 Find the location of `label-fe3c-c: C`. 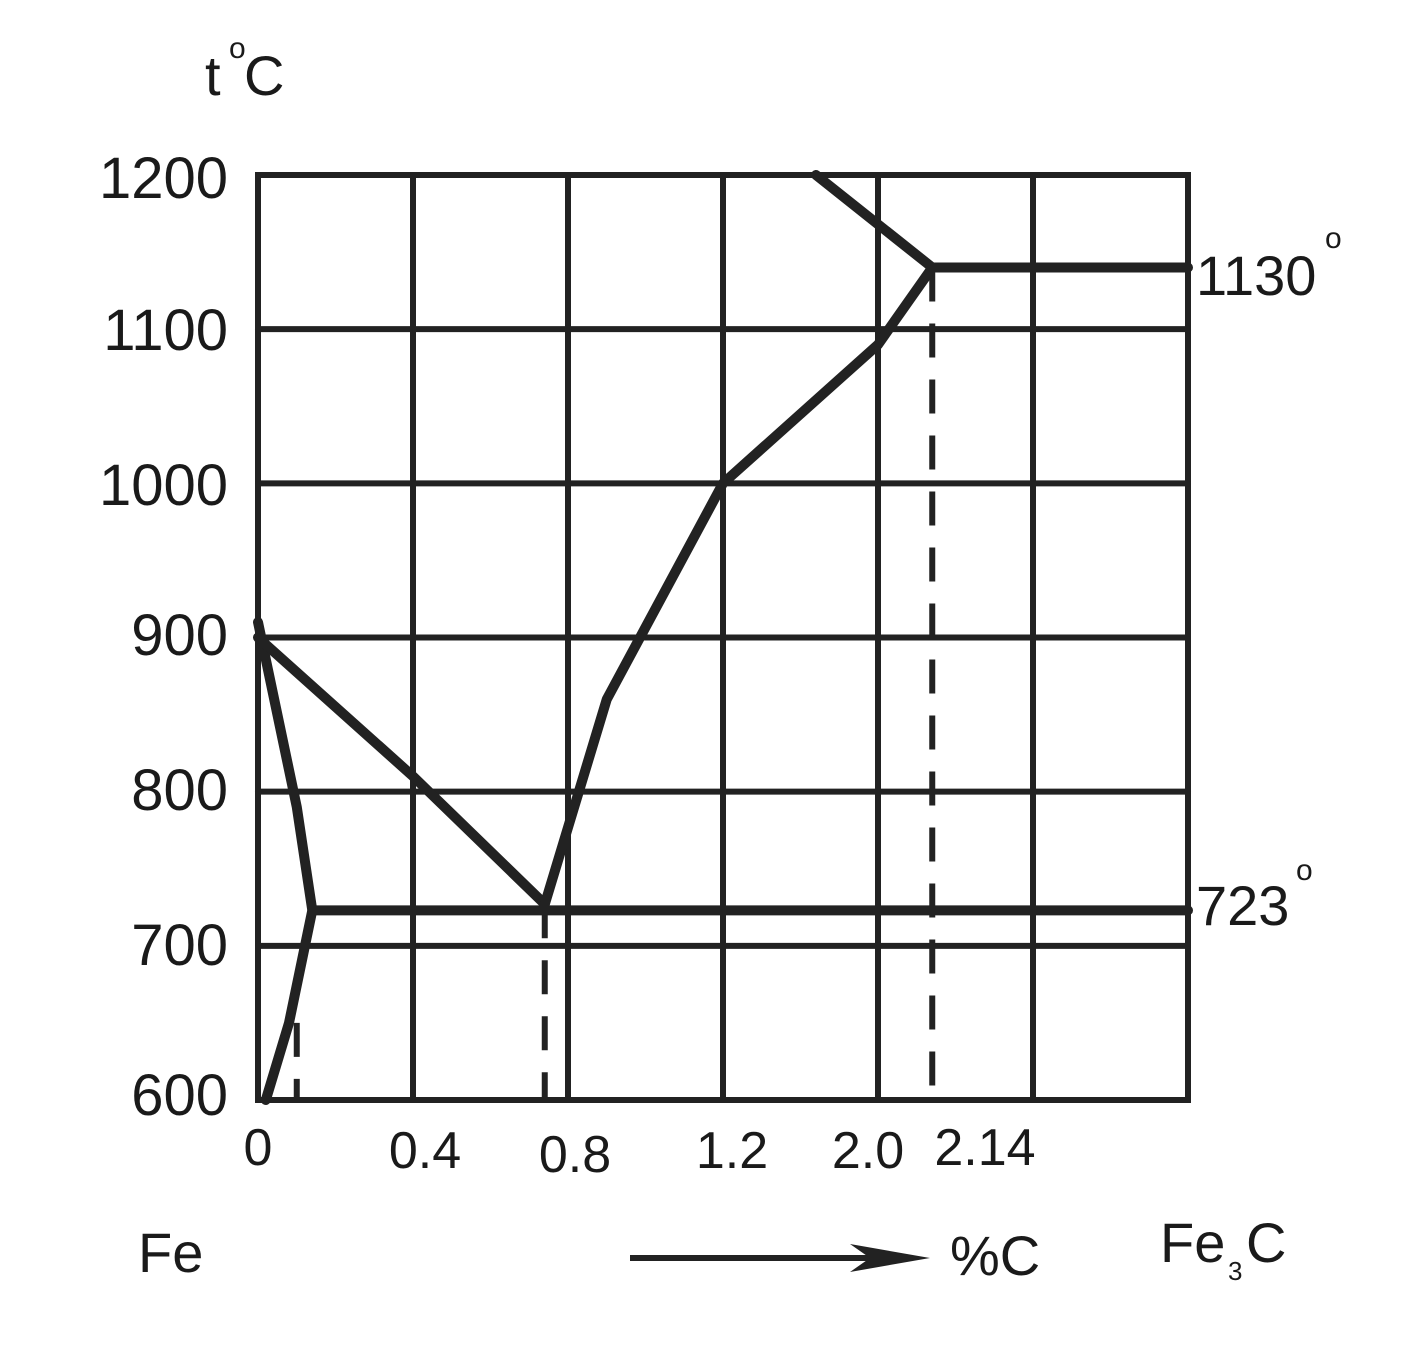

label-fe3c-c: C is located at coordinates (1266, 1242).